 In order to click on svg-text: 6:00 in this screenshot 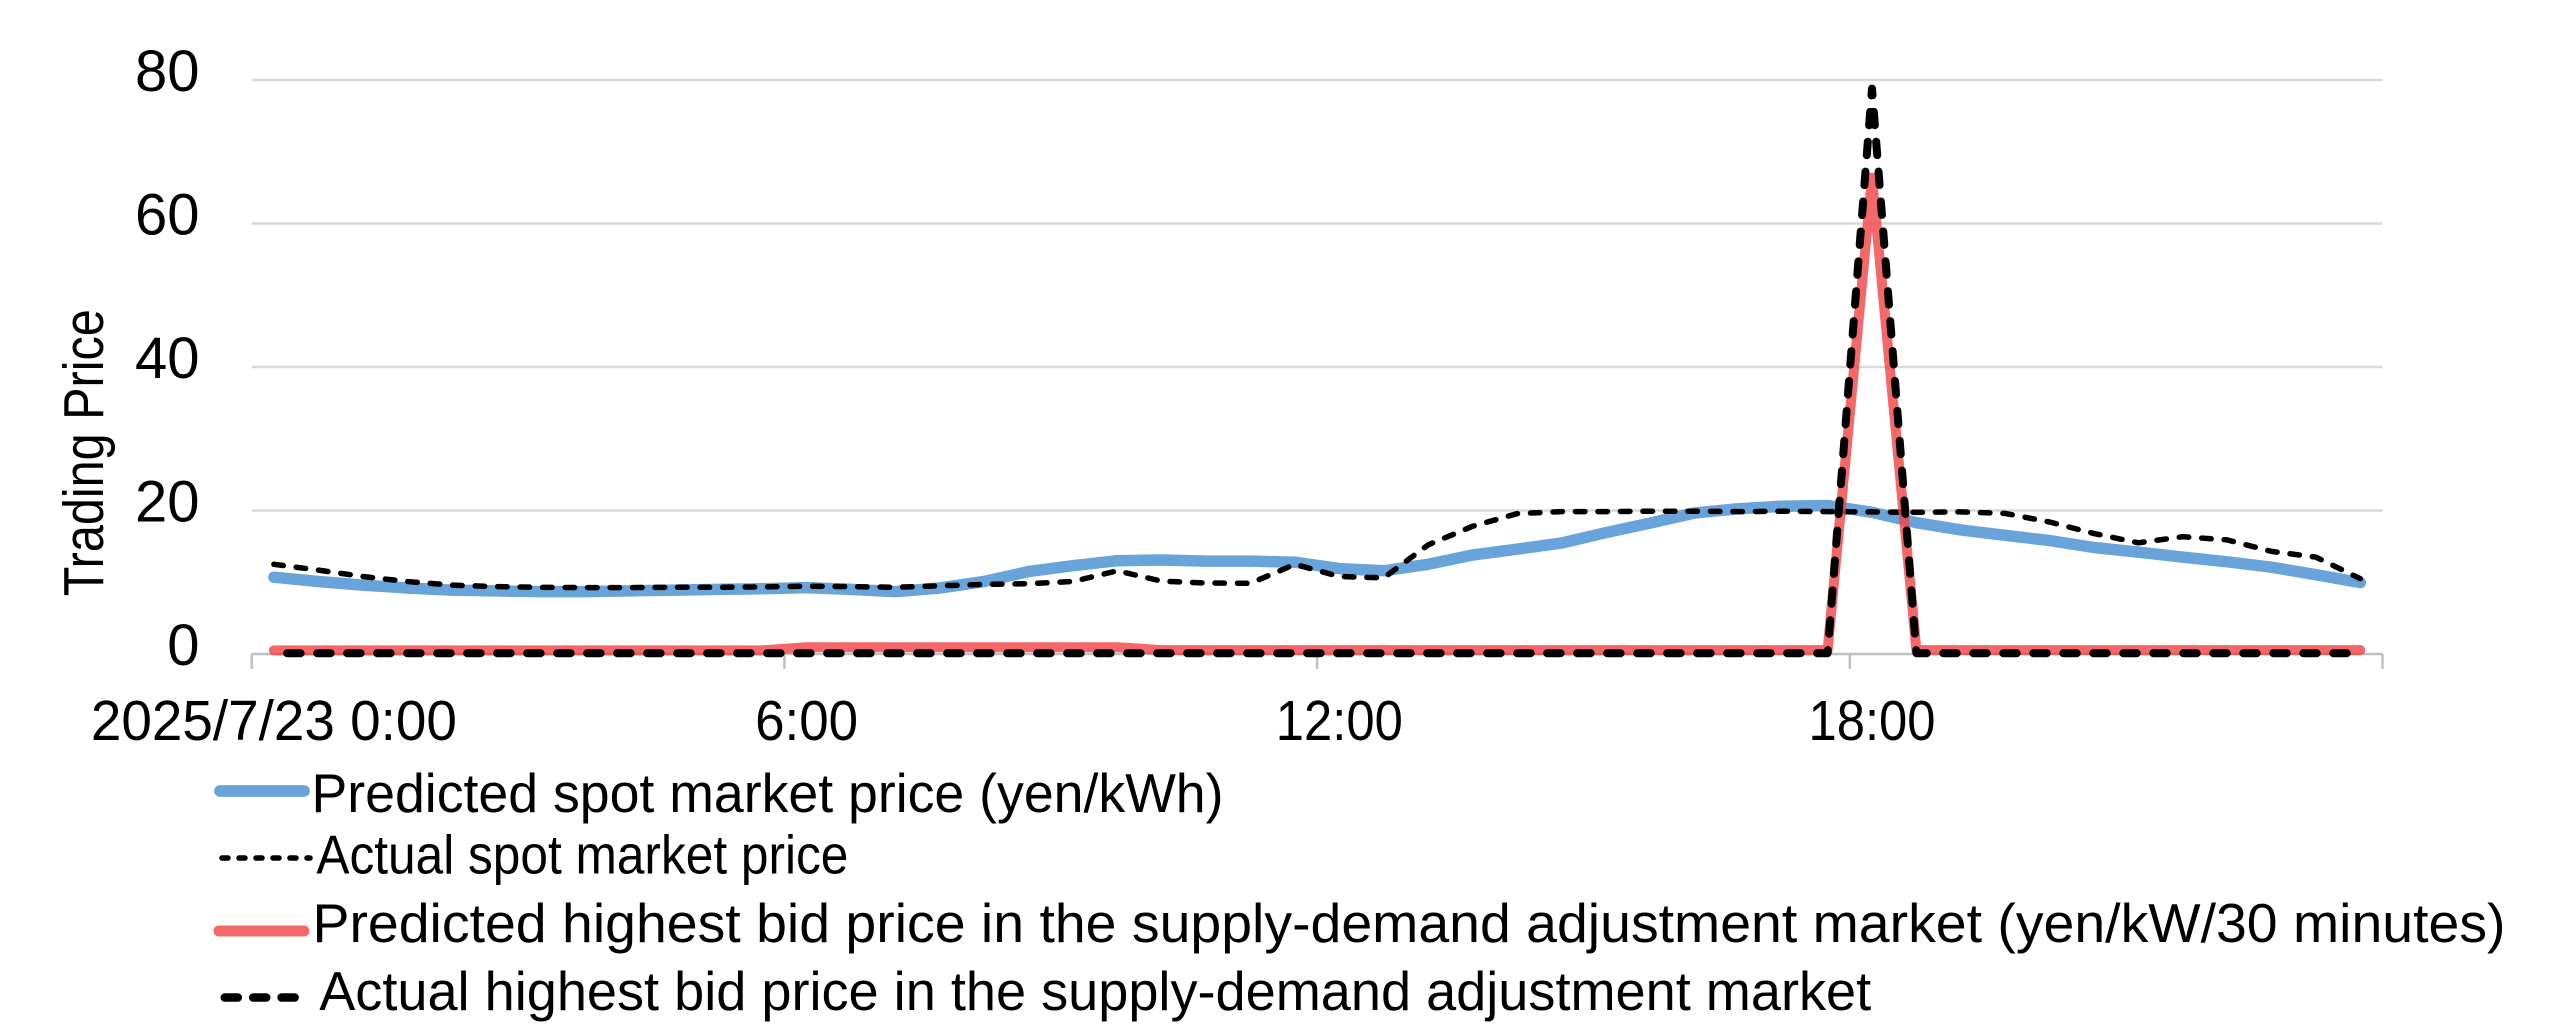, I will do `click(806, 721)`.